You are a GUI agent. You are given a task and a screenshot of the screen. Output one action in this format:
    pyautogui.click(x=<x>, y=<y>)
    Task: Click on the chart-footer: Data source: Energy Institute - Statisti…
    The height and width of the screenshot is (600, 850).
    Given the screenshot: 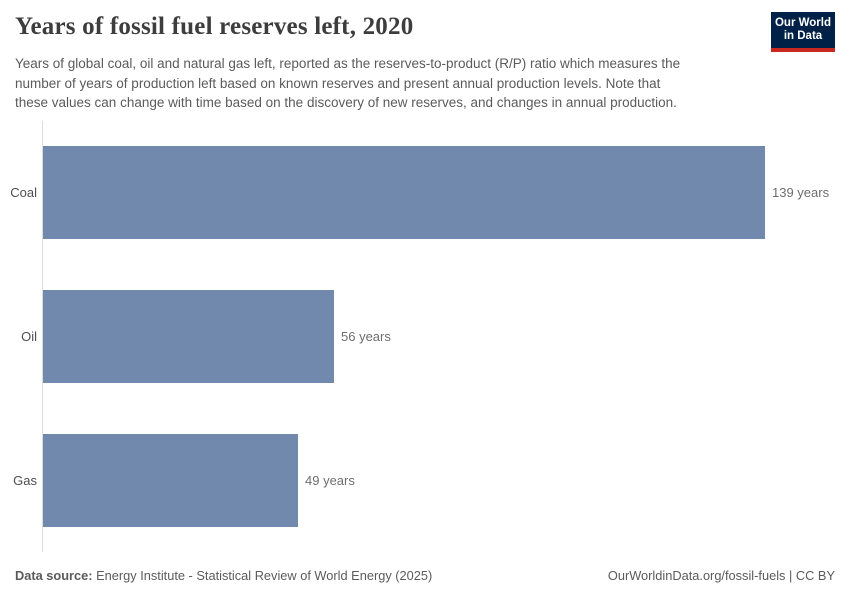 What is the action you would take?
    pyautogui.click(x=425, y=575)
    